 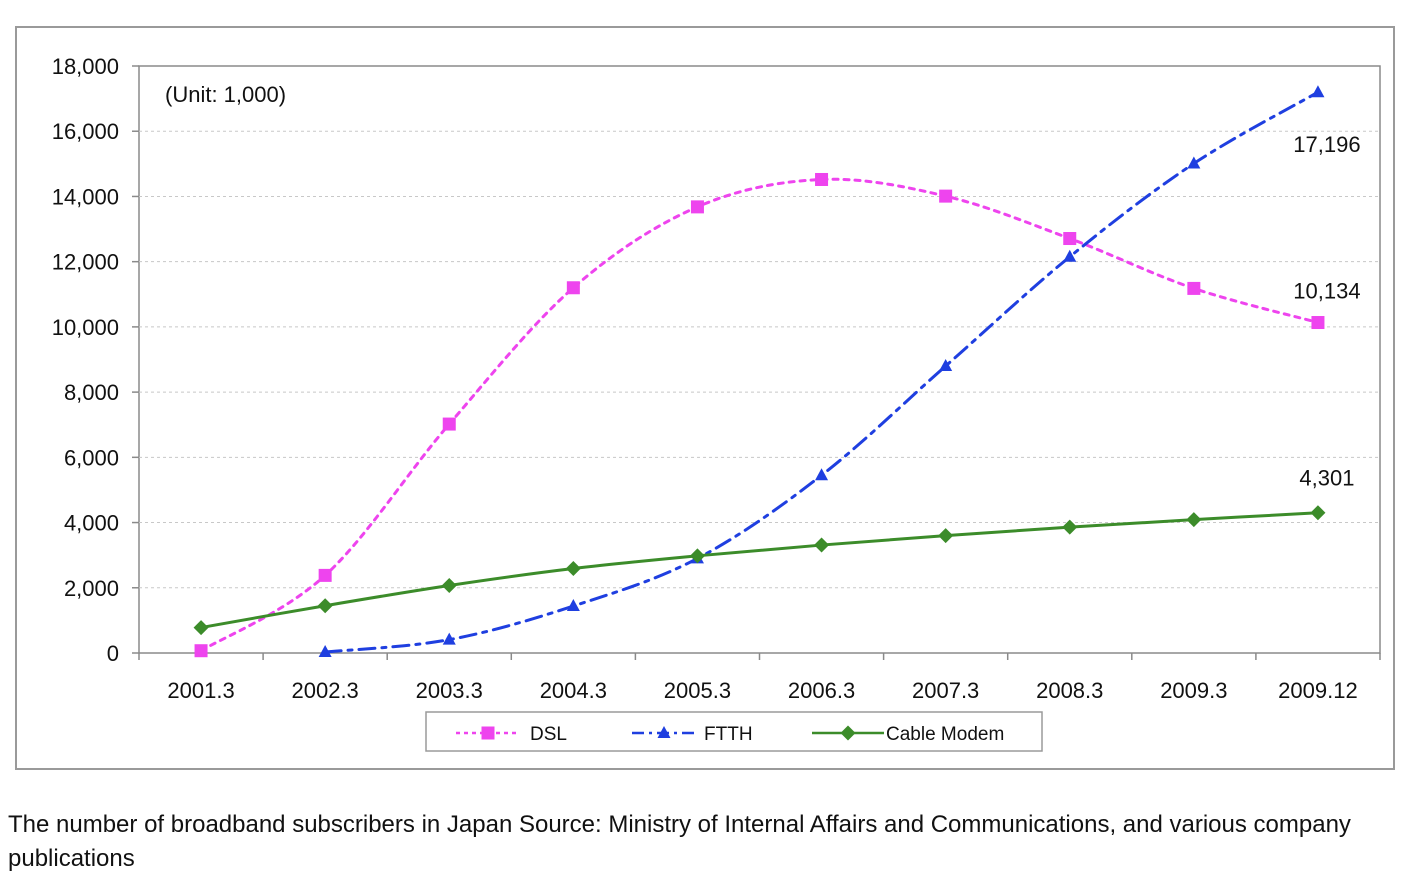 I want to click on y-tick-label: 2,000, so click(x=91, y=588).